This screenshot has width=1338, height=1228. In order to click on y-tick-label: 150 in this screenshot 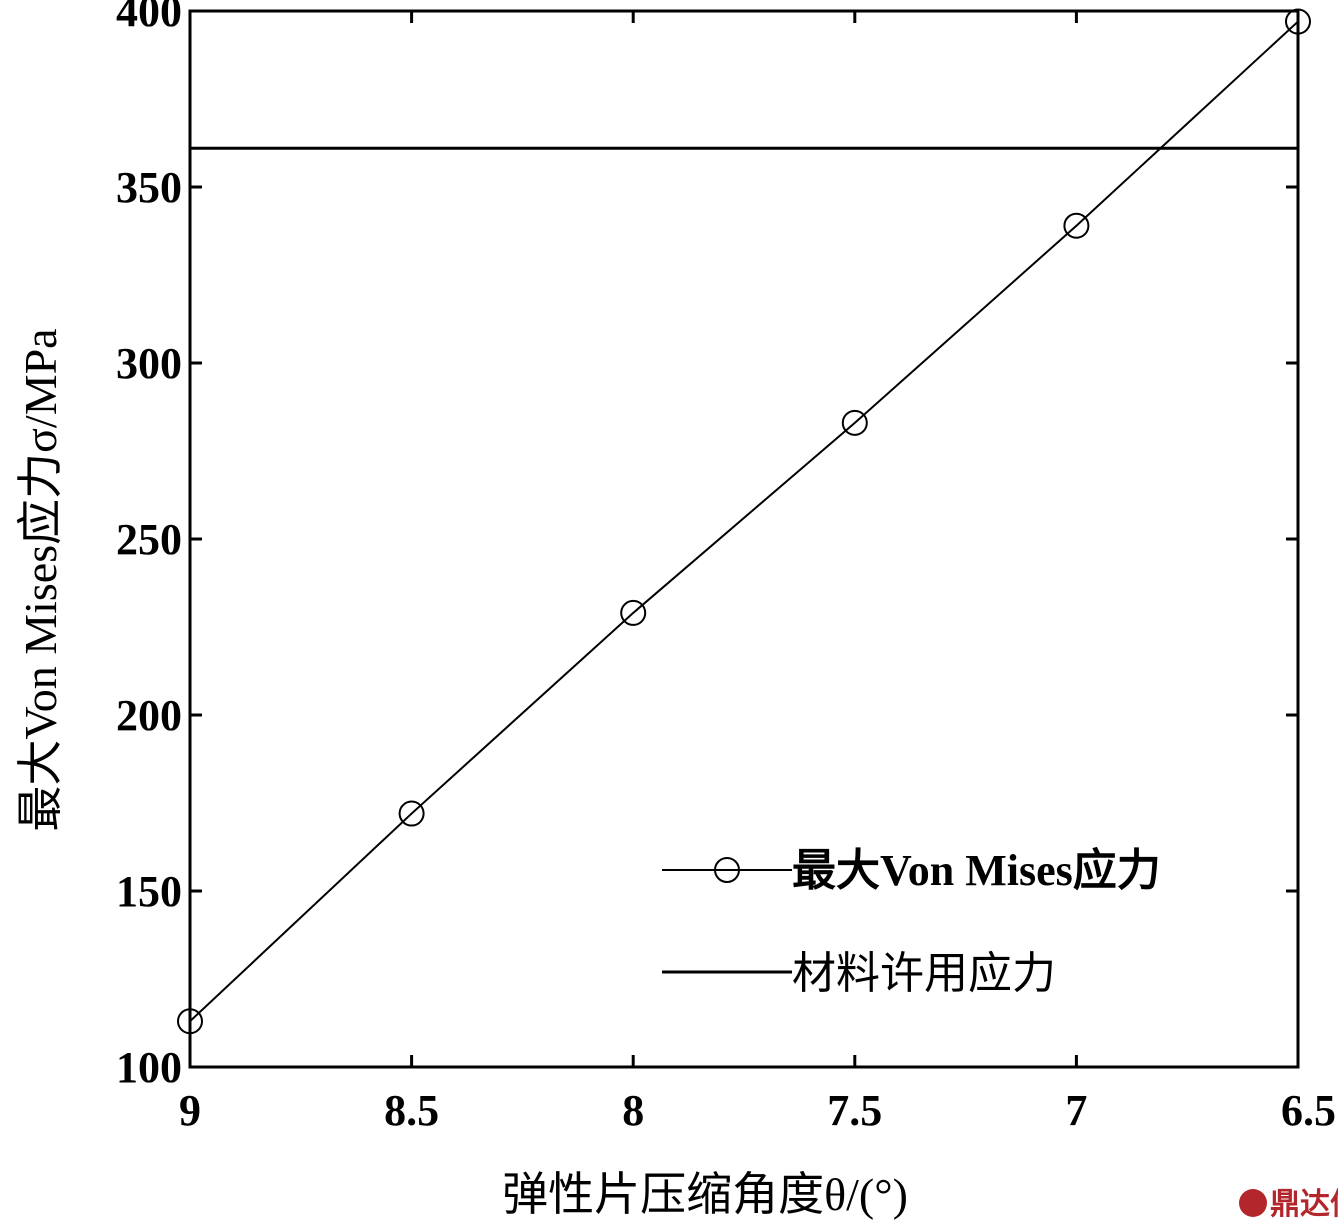, I will do `click(149, 891)`.